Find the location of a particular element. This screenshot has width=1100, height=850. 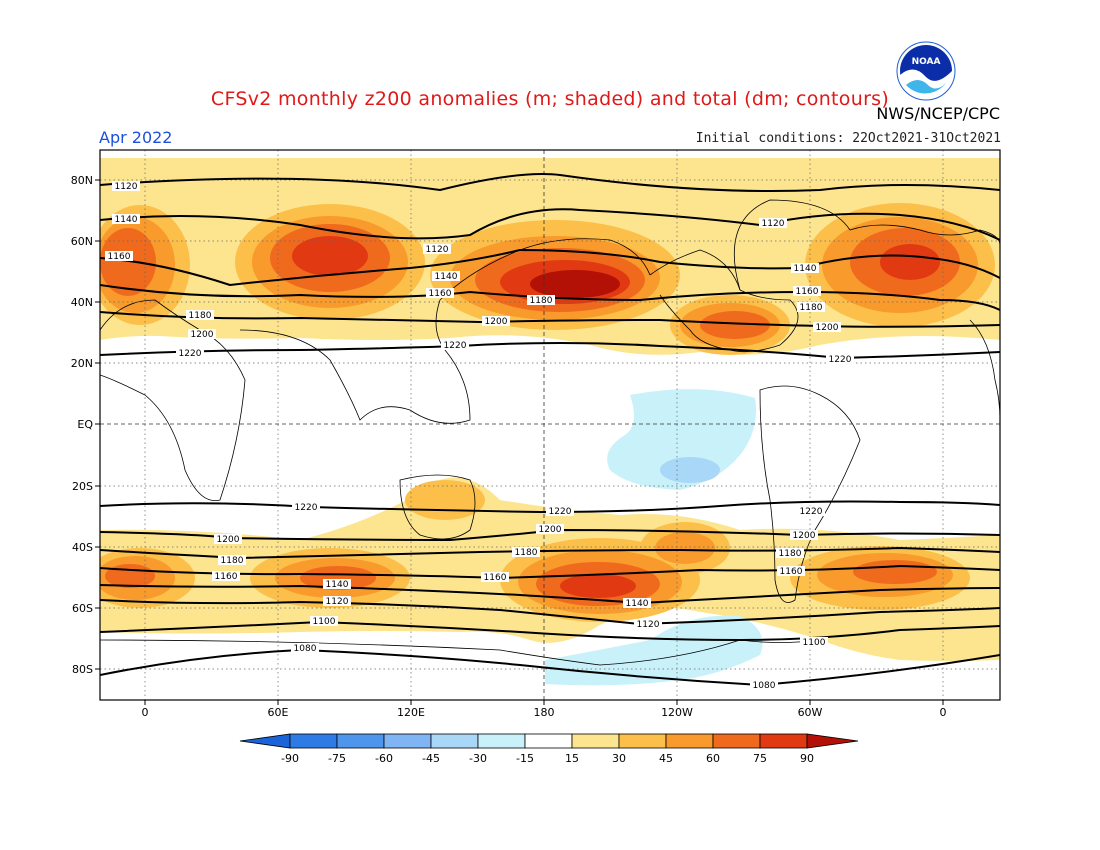

lon-label: 60W is located at coordinates (810, 712).